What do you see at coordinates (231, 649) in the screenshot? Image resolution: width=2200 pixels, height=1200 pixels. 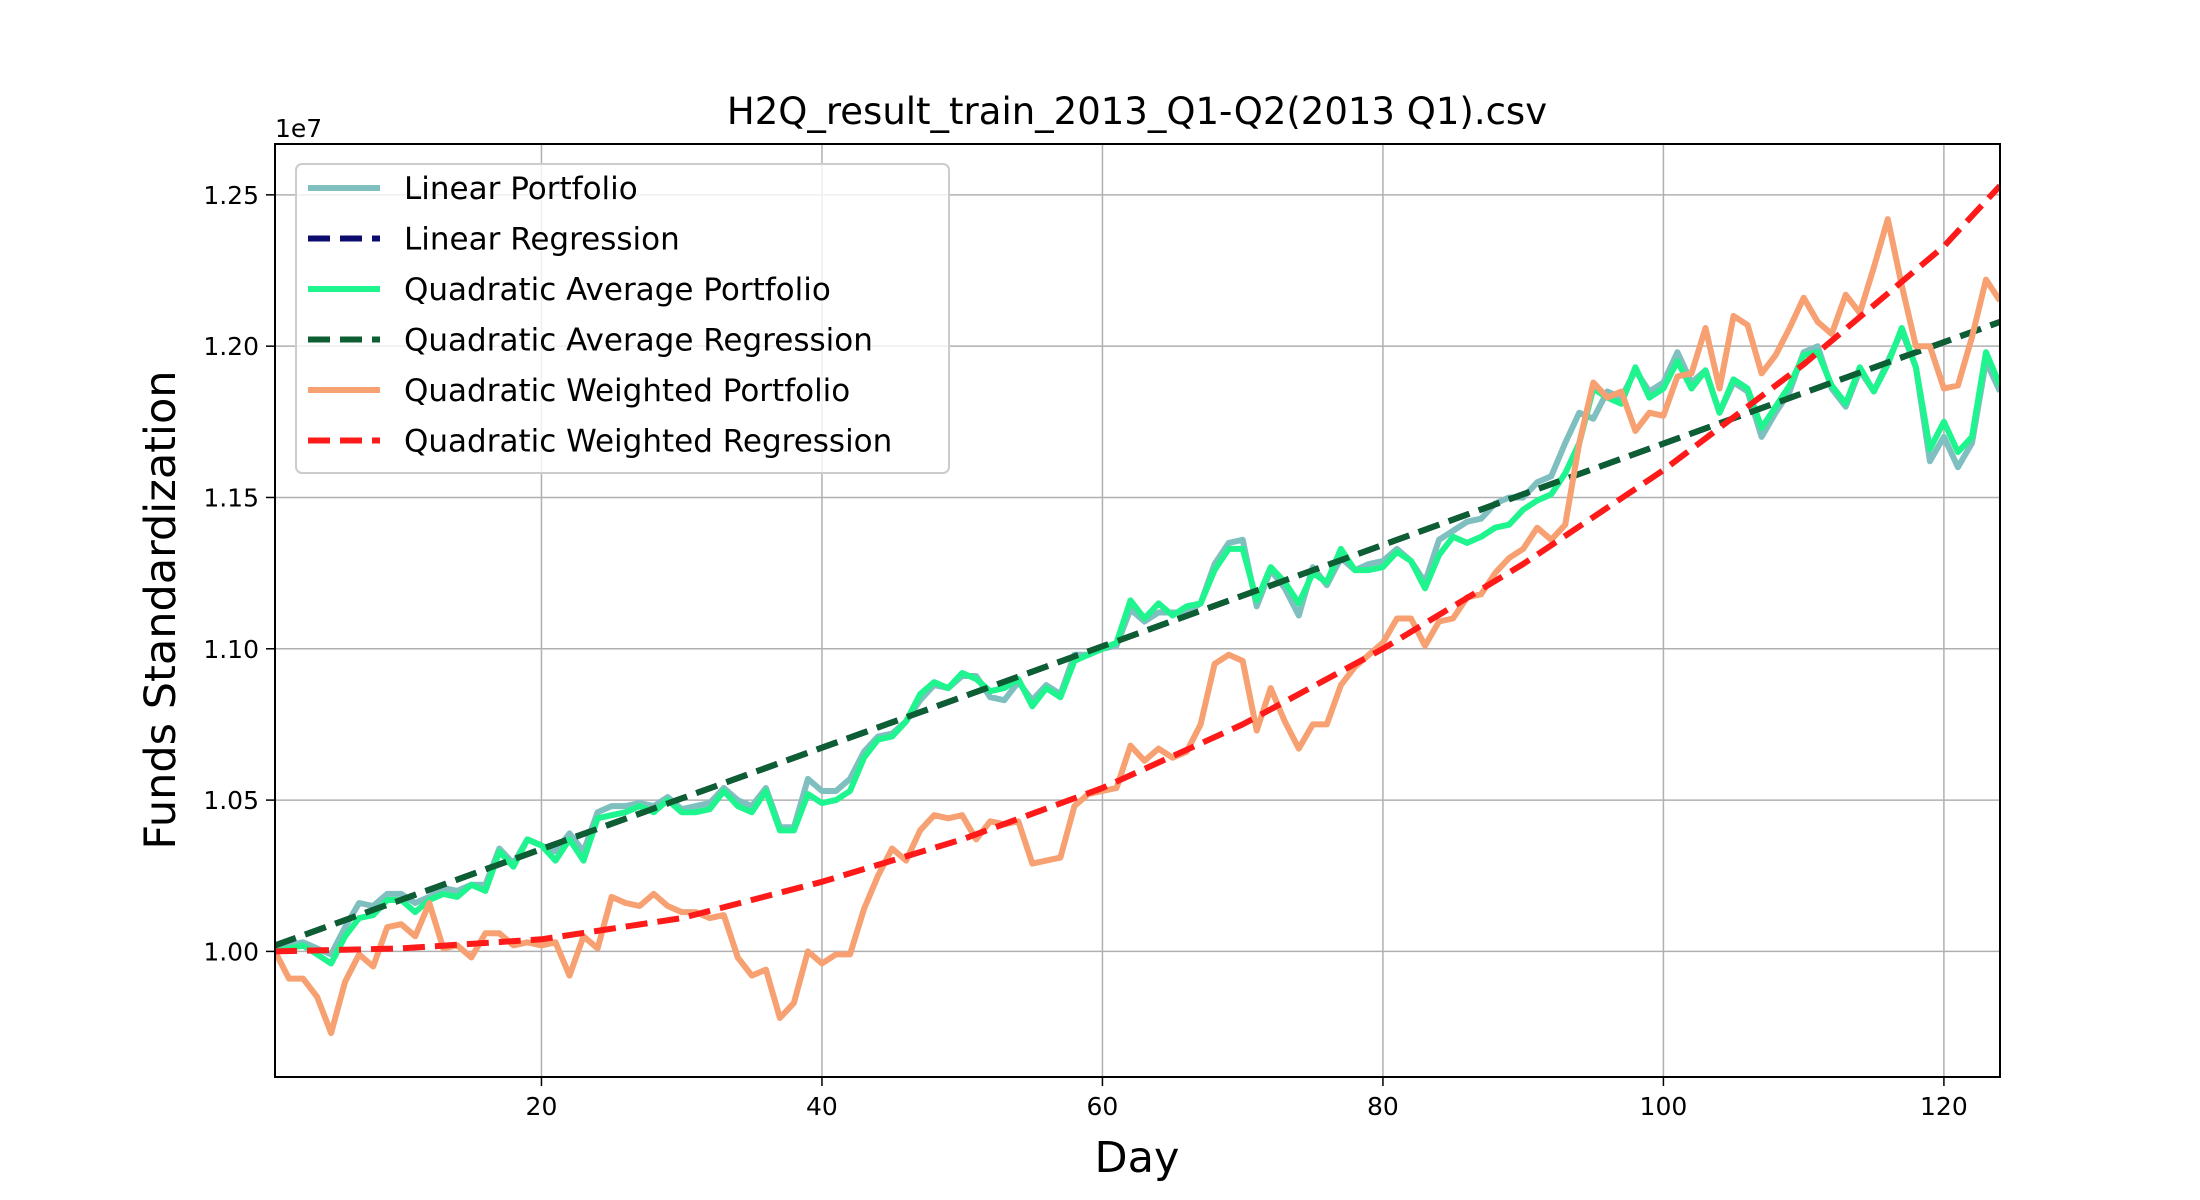 I see `y-tick-label: 1.10` at bounding box center [231, 649].